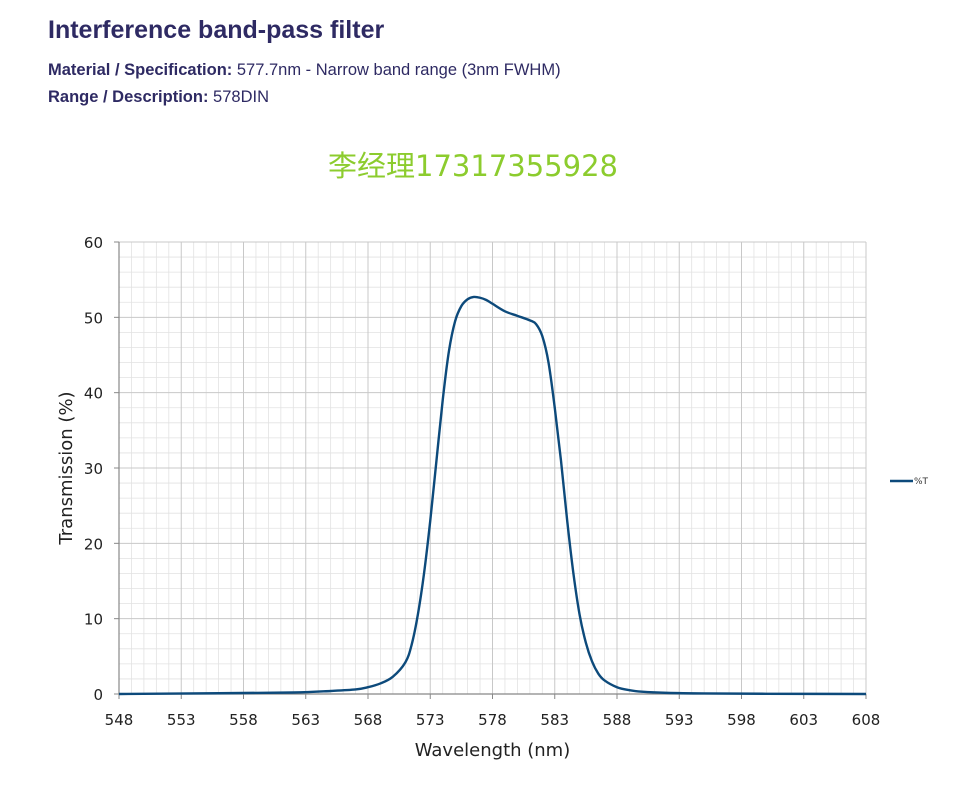 This screenshot has height=785, width=960. I want to click on x-tick-label: 578, so click(492, 720).